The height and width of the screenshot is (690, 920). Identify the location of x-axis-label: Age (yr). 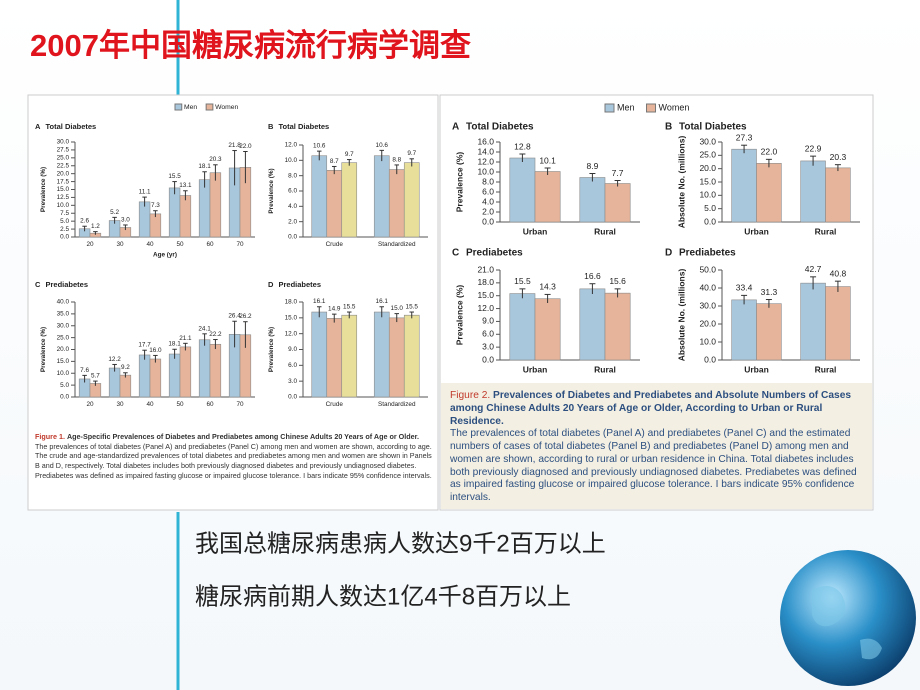
(165, 255).